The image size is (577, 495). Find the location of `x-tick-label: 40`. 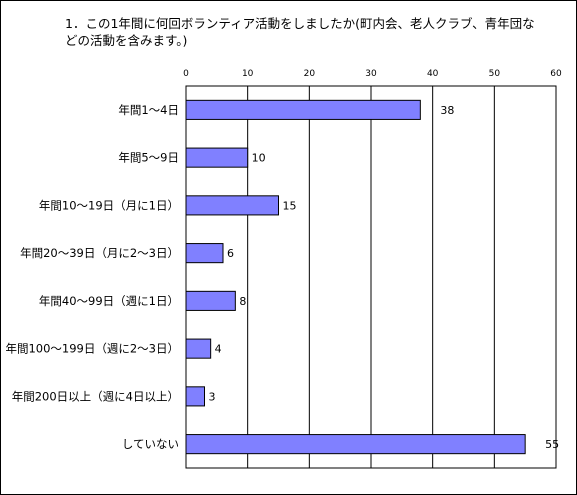

x-tick-label: 40 is located at coordinates (433, 74).